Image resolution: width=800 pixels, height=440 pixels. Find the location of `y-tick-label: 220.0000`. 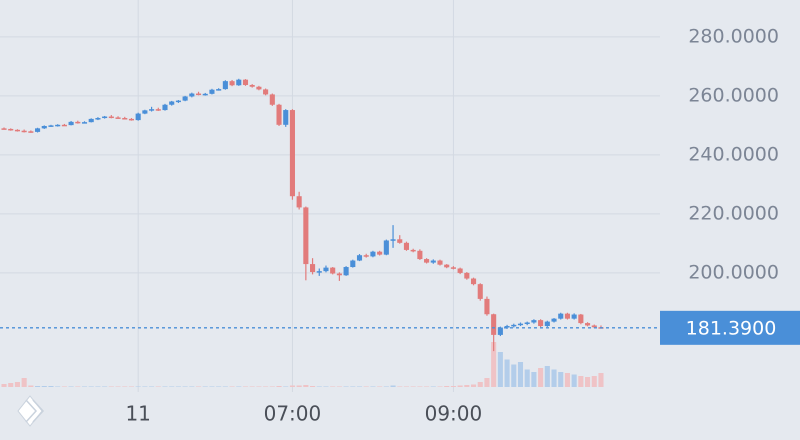

y-tick-label: 220.0000 is located at coordinates (733, 213).